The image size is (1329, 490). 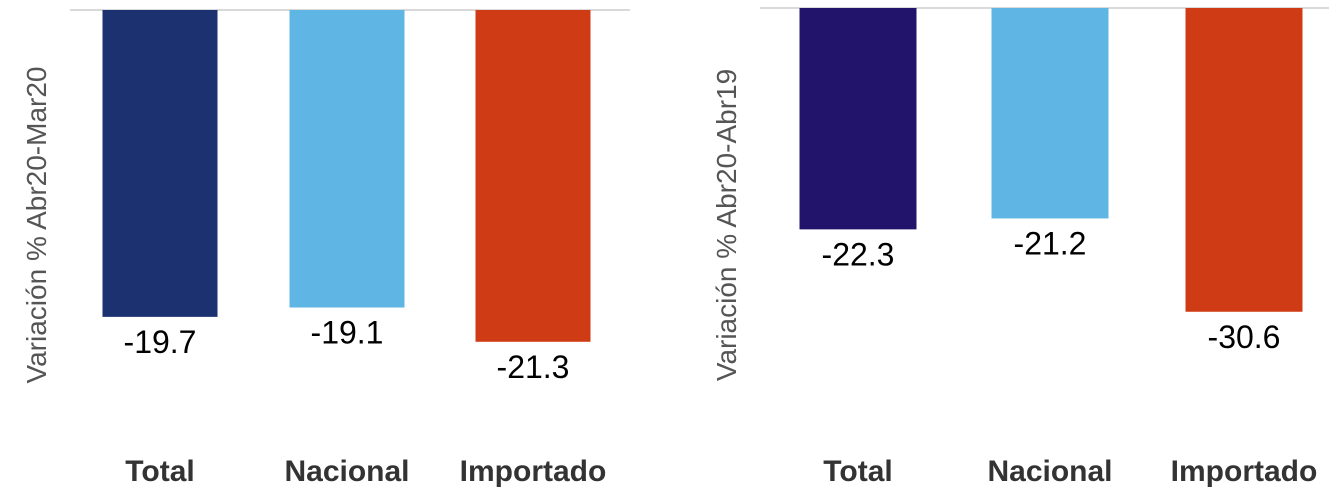 What do you see at coordinates (36, 225) in the screenshot?
I see `y-axis-label-left: Variación % Abr20-Mar20` at bounding box center [36, 225].